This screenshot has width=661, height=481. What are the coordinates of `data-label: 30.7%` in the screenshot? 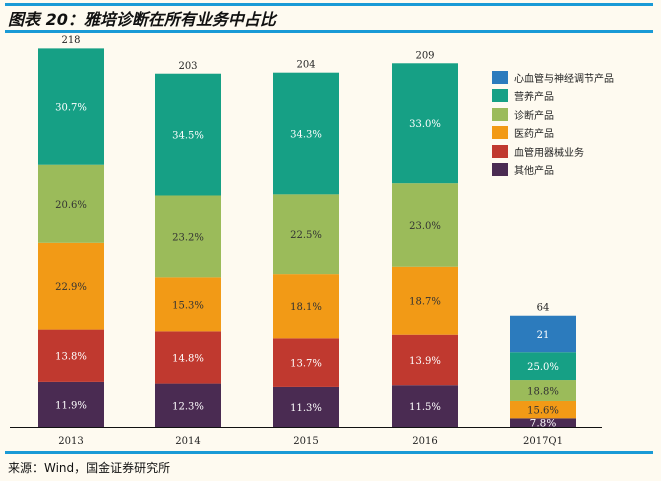 It's located at (71, 108).